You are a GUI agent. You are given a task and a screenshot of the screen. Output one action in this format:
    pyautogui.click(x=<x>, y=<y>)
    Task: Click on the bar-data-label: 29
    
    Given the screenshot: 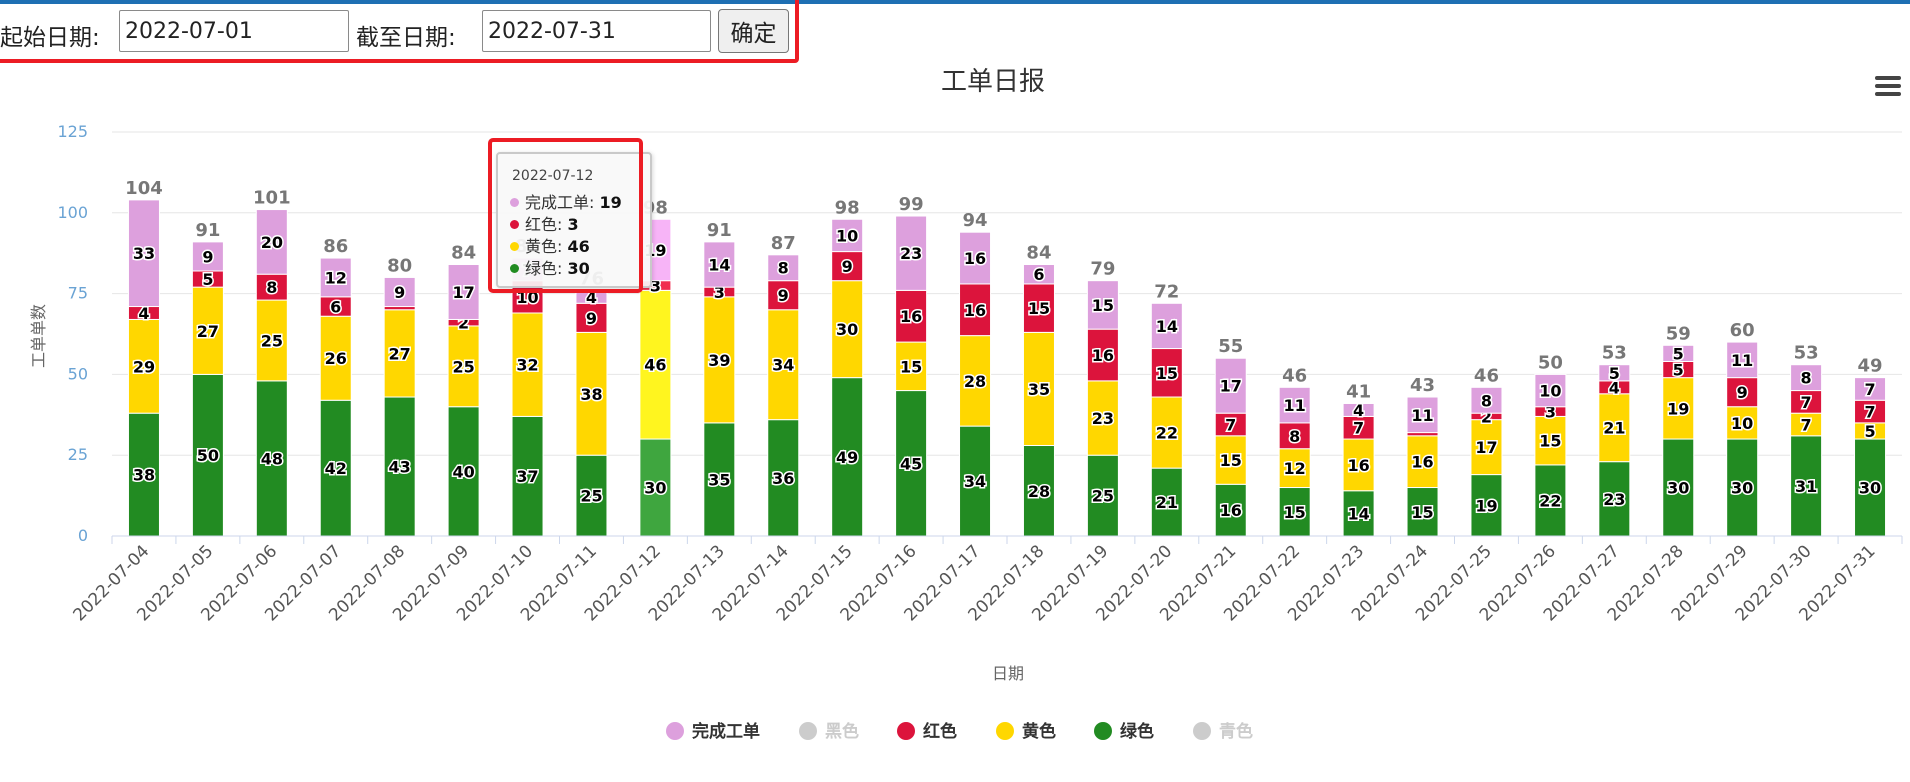 What is the action you would take?
    pyautogui.click(x=144, y=366)
    